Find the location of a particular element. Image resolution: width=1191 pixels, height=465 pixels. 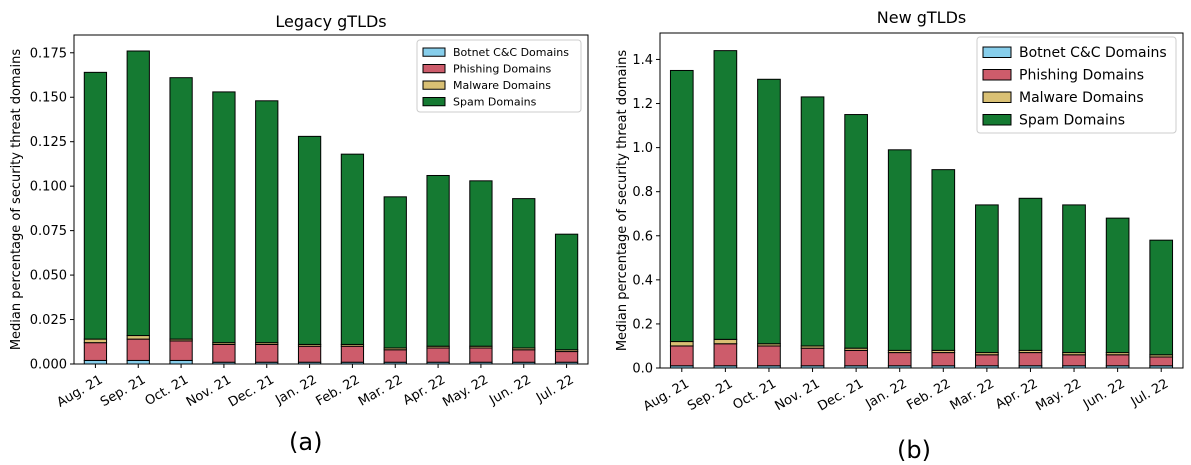

y-tick-label-4: 0.100 is located at coordinates (48, 187).